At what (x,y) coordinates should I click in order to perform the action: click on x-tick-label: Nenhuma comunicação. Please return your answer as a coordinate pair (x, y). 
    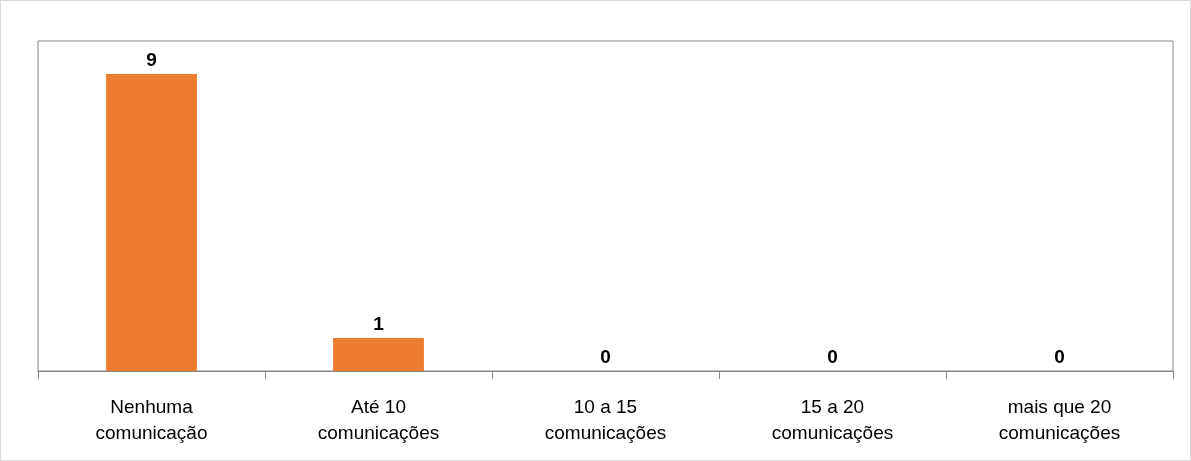
    Looking at the image, I should click on (151, 419).